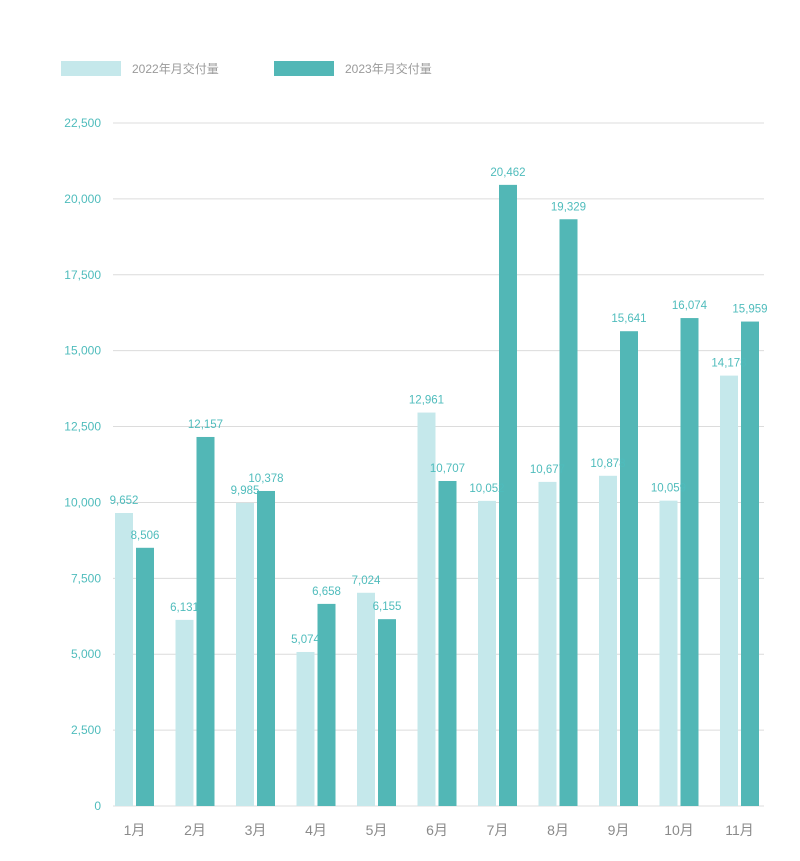 Image resolution: width=800 pixels, height=861 pixels. What do you see at coordinates (265, 479) in the screenshot?
I see `data-label-2023-3: 10,378` at bounding box center [265, 479].